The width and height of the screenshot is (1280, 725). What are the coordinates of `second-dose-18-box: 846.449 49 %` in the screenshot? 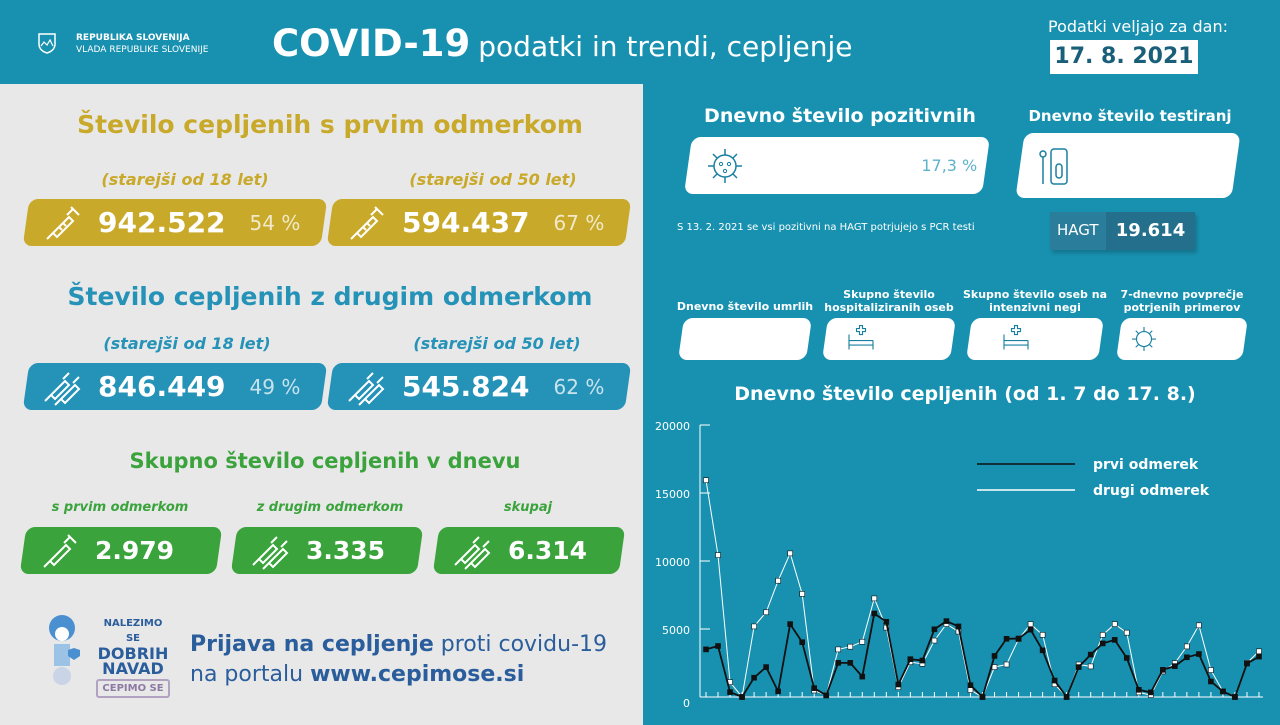 It's located at (175, 386).